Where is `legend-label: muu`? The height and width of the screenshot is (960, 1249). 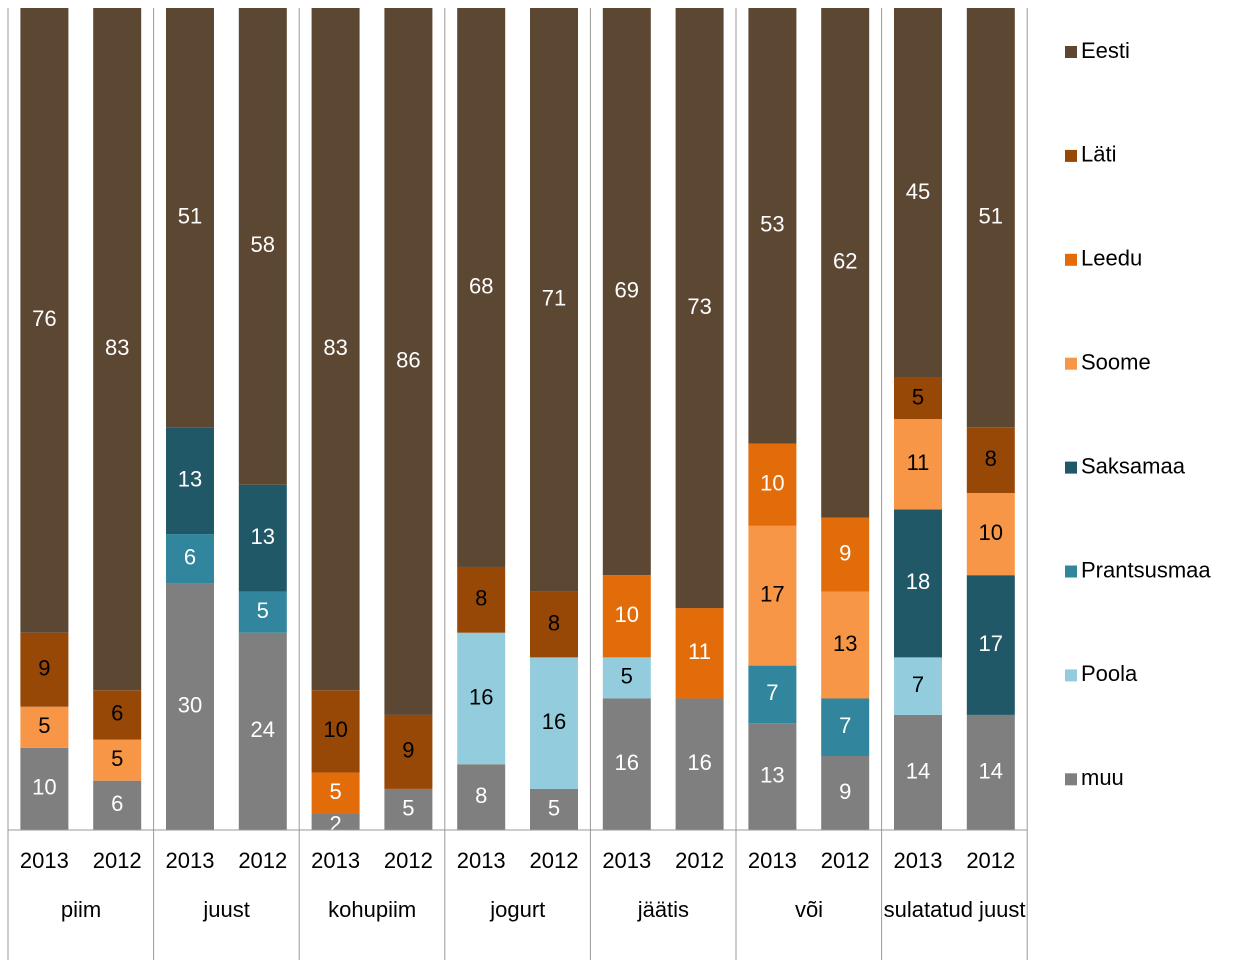
legend-label: muu is located at coordinates (1102, 777).